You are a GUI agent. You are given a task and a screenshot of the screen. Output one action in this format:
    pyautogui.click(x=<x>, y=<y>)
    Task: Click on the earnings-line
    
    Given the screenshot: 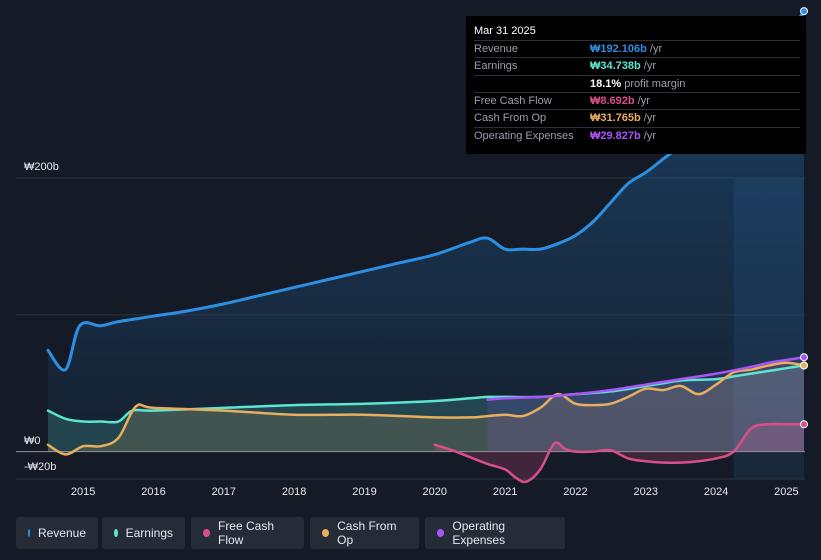 What is the action you would take?
    pyautogui.click(x=426, y=394)
    